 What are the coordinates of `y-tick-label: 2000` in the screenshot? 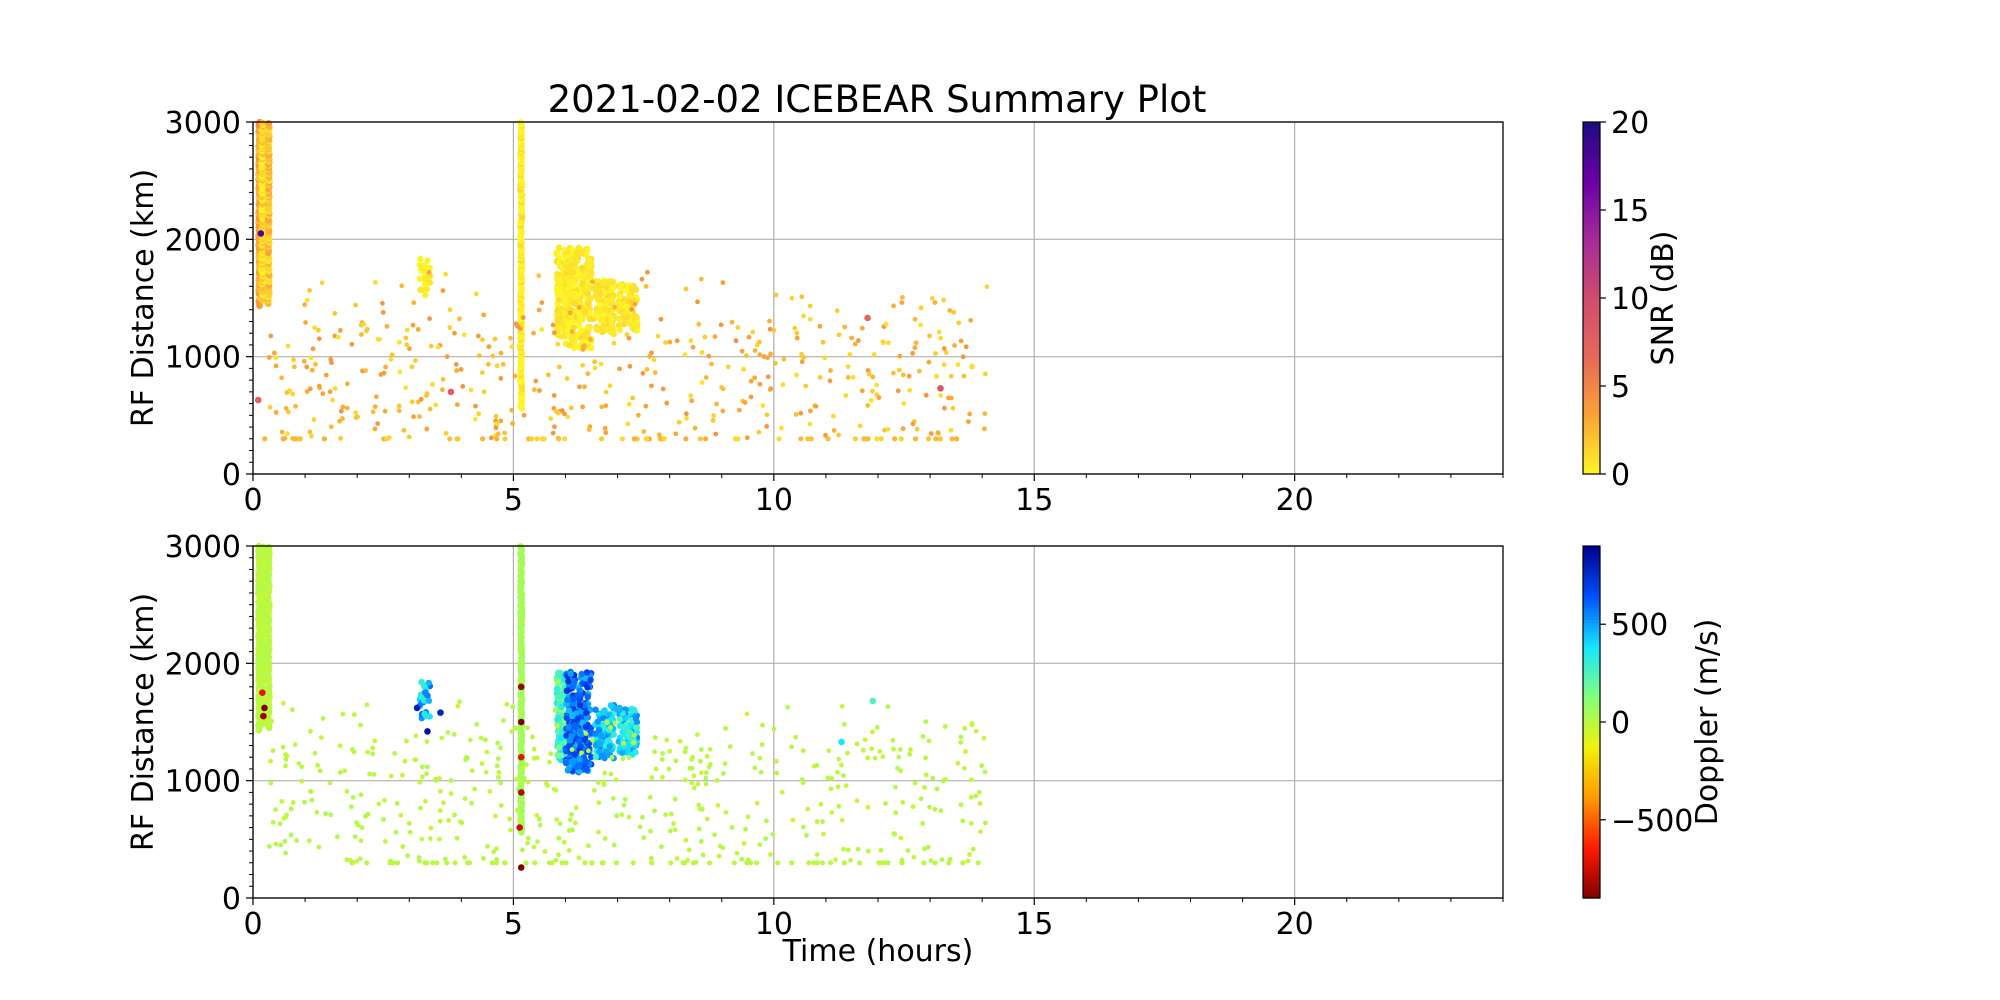 It's located at (203, 240).